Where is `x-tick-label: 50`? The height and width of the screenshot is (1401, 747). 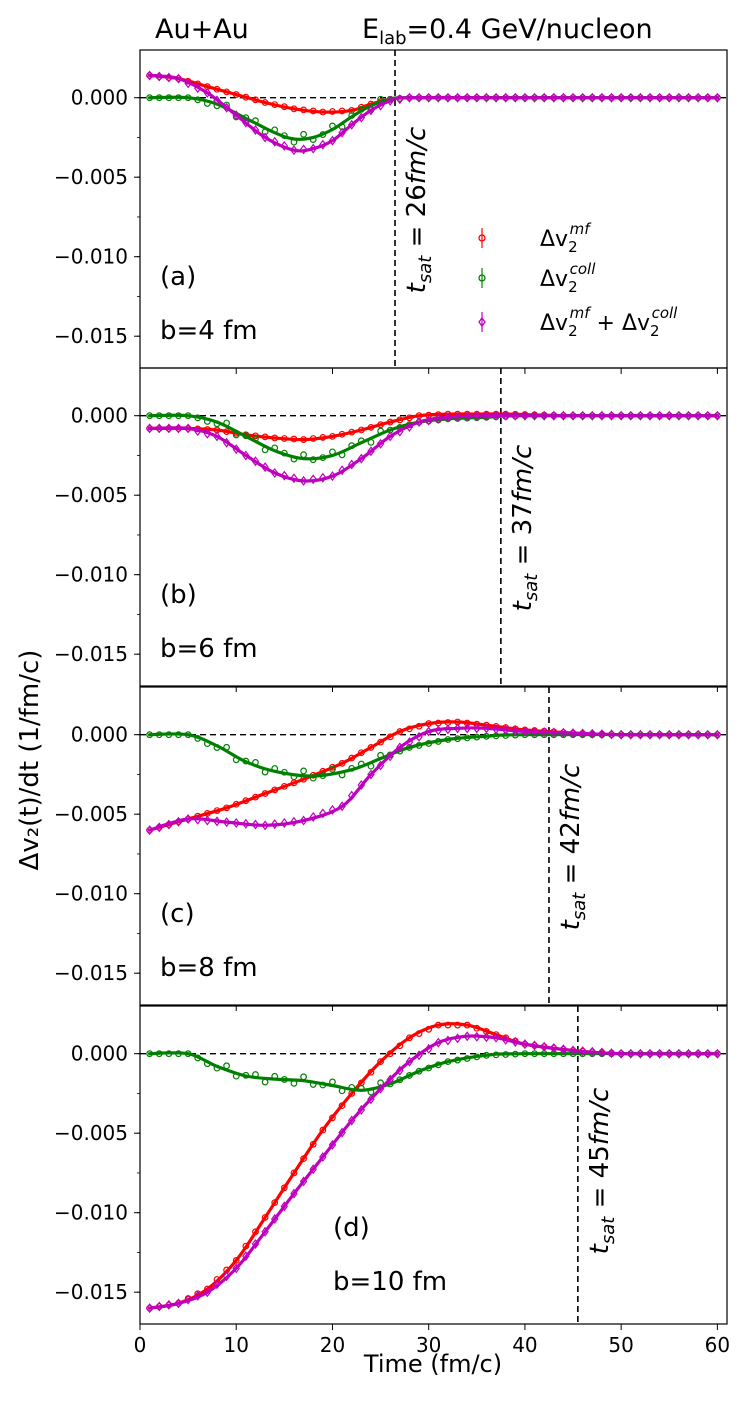
x-tick-label: 50 is located at coordinates (620, 1345).